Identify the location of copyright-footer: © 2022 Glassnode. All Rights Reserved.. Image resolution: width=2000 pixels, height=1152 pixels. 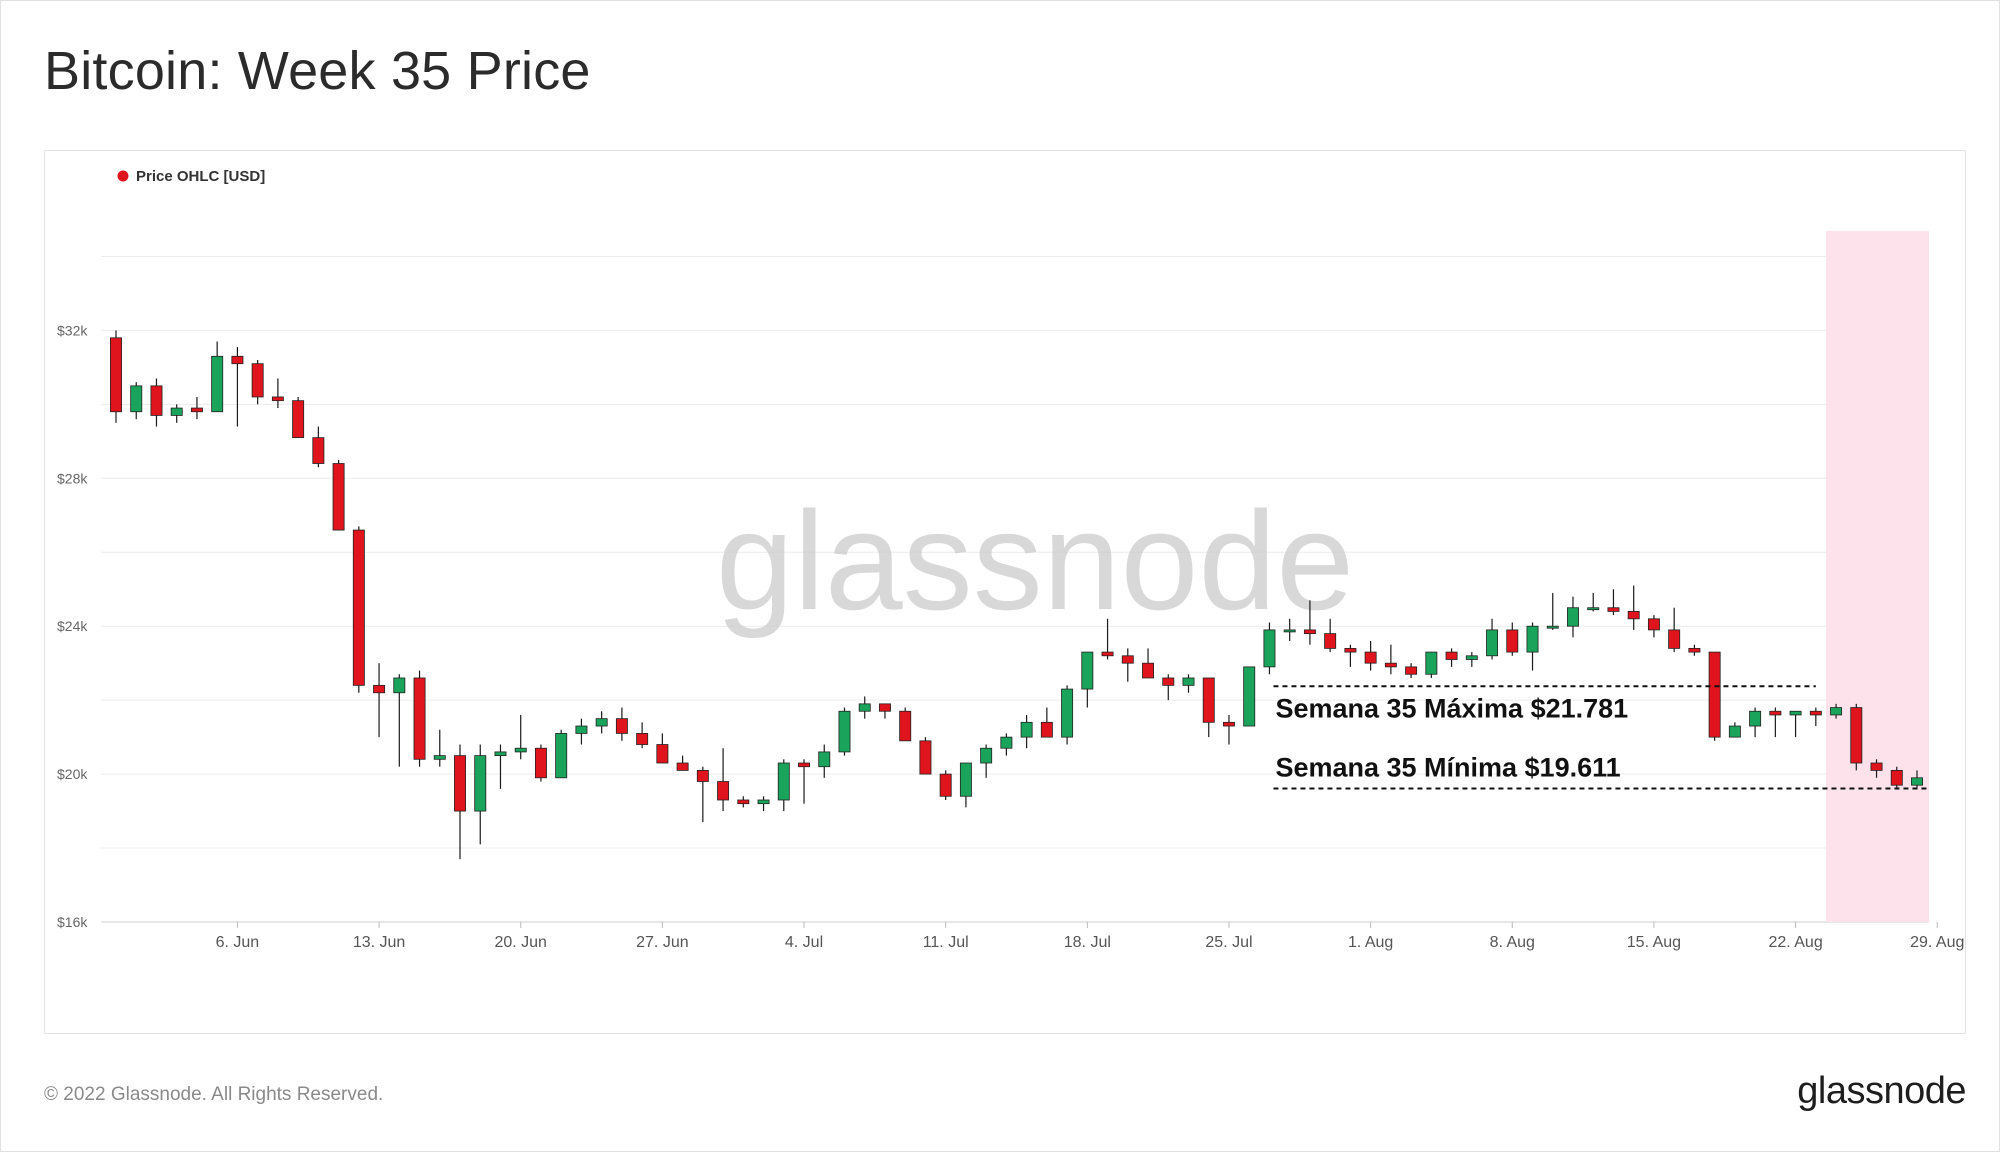
(214, 1094).